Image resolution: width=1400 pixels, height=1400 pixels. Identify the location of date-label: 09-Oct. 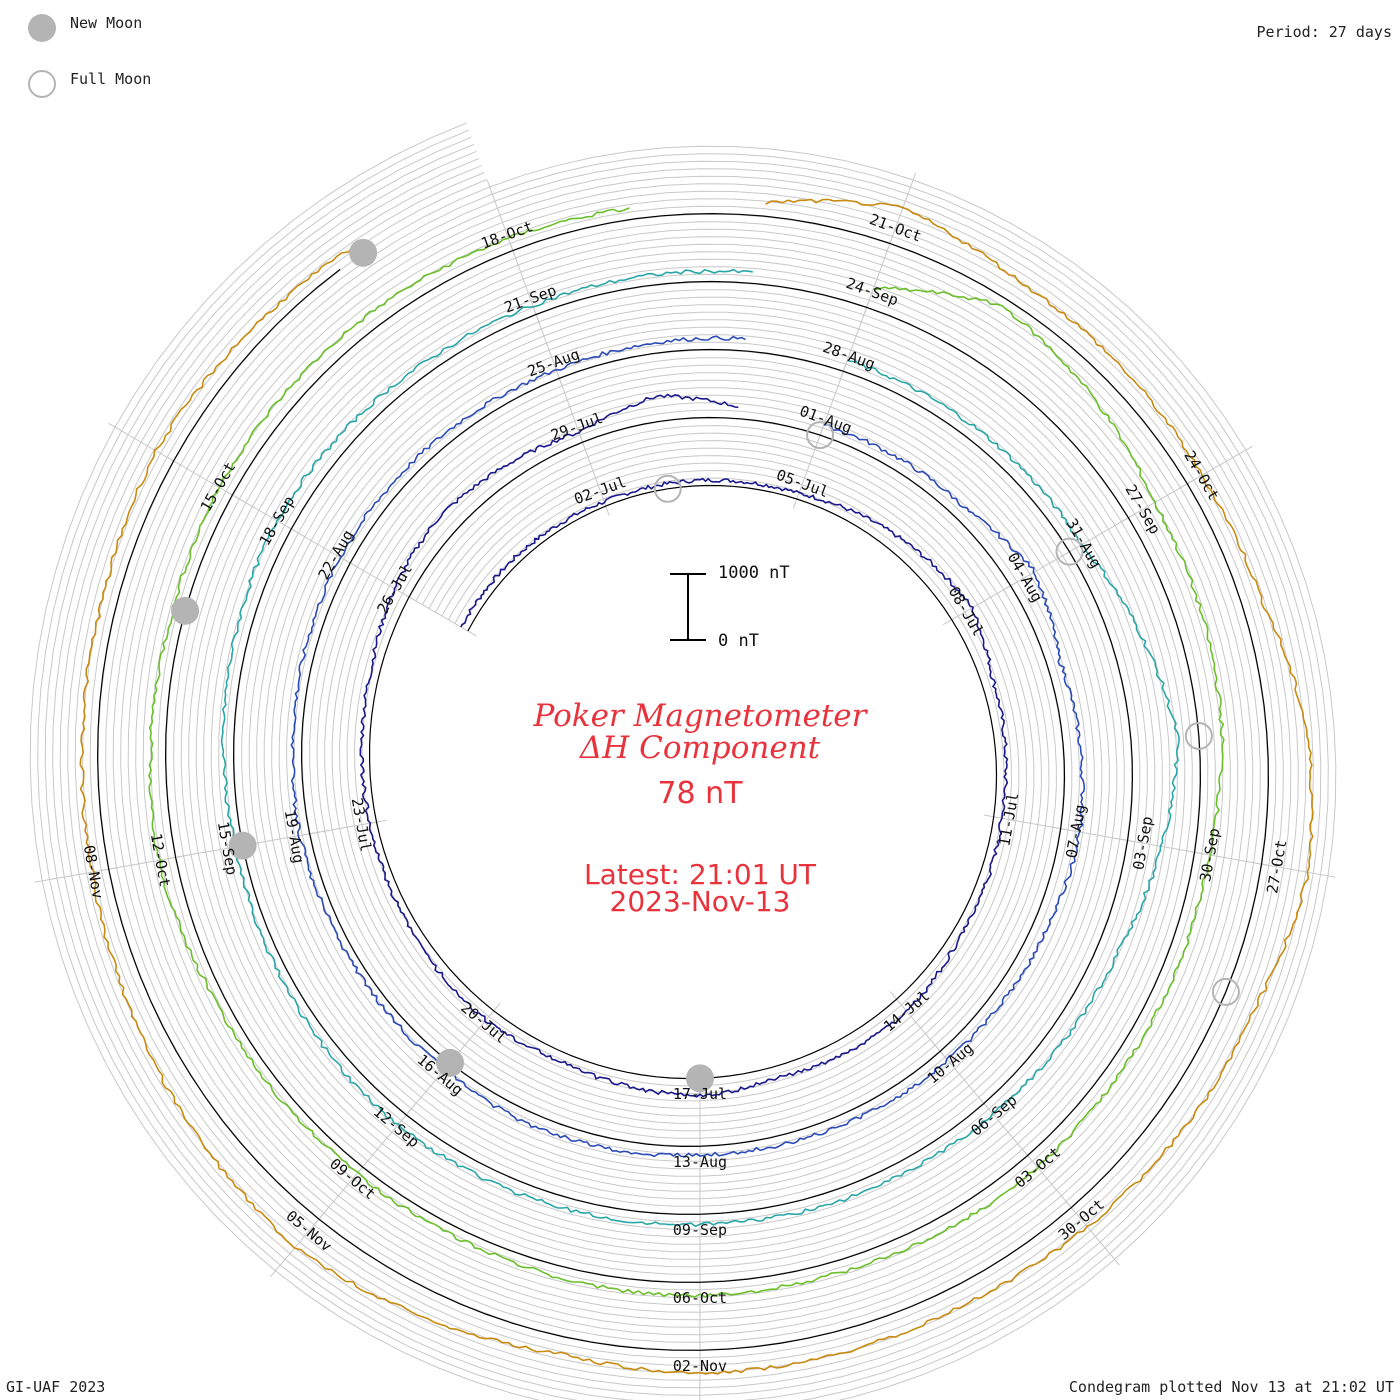
(352, 1179).